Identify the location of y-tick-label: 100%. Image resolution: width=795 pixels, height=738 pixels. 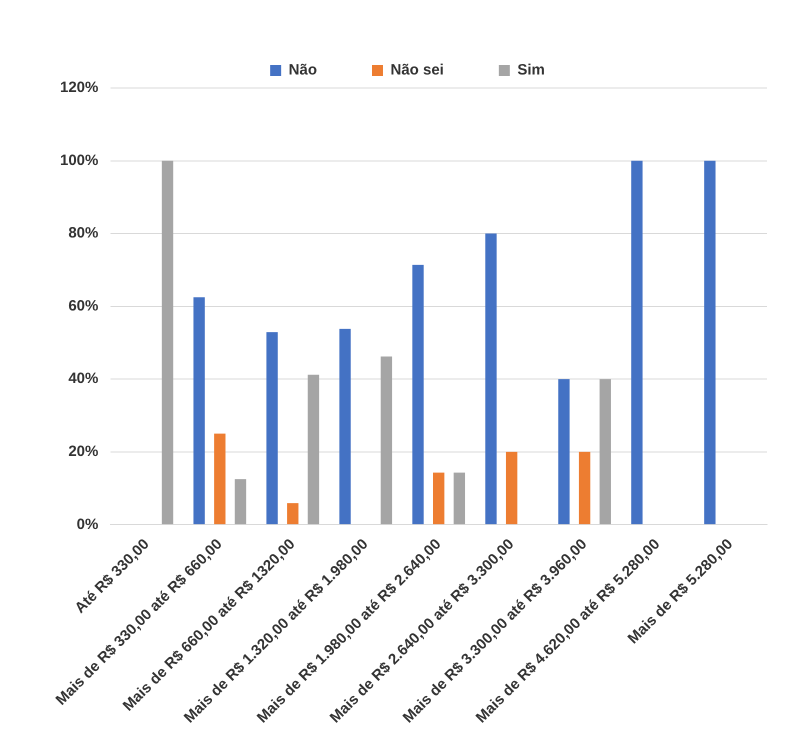
(79, 160).